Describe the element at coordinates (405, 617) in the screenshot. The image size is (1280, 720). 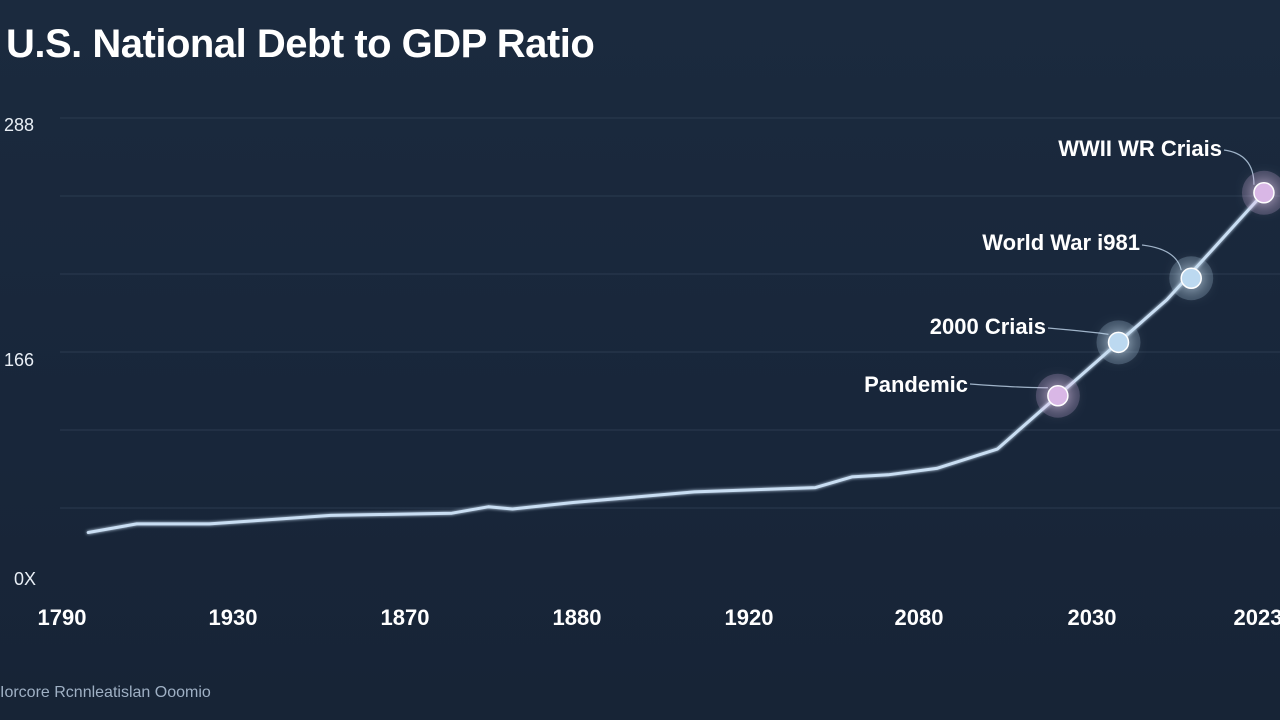
I see `x-tick-label: 1870` at that location.